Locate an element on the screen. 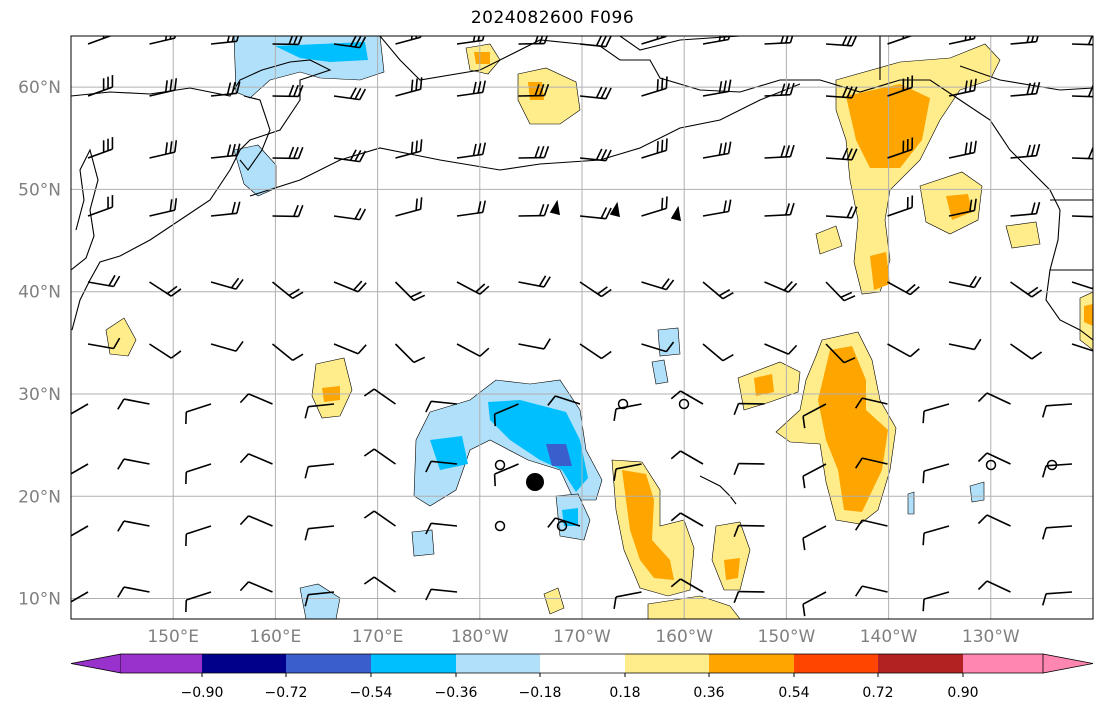 The width and height of the screenshot is (1105, 712). colorbar-tick-label: −0.54 is located at coordinates (371, 693).